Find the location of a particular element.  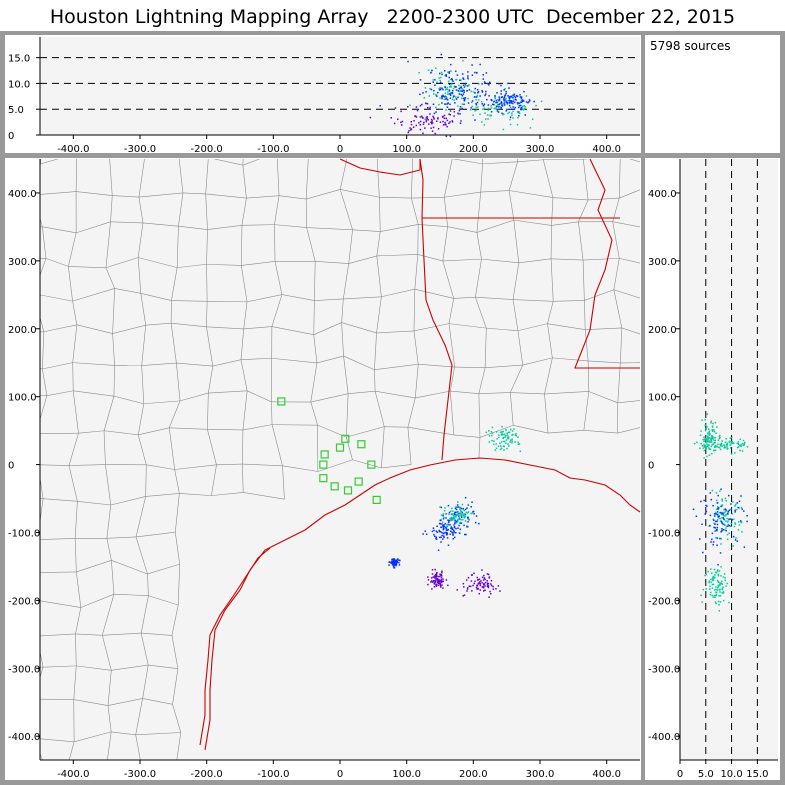

map-y-tick-label: 200.0 is located at coordinates (22, 330).